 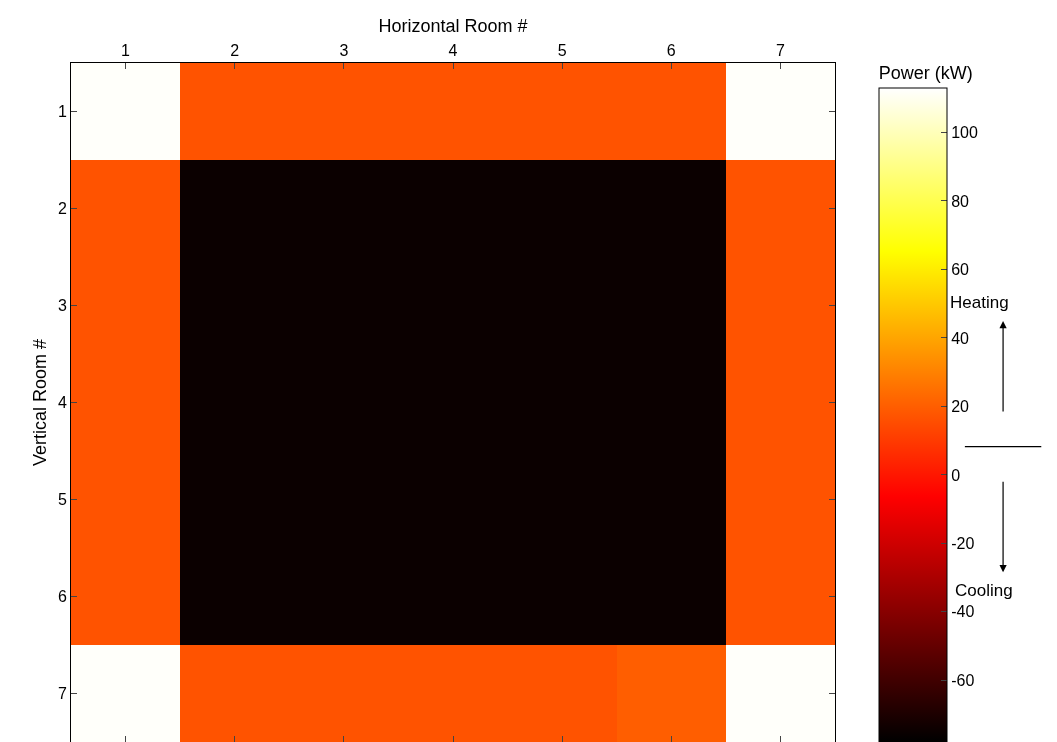 What do you see at coordinates (62, 694) in the screenshot?
I see `y-tick-label: 7` at bounding box center [62, 694].